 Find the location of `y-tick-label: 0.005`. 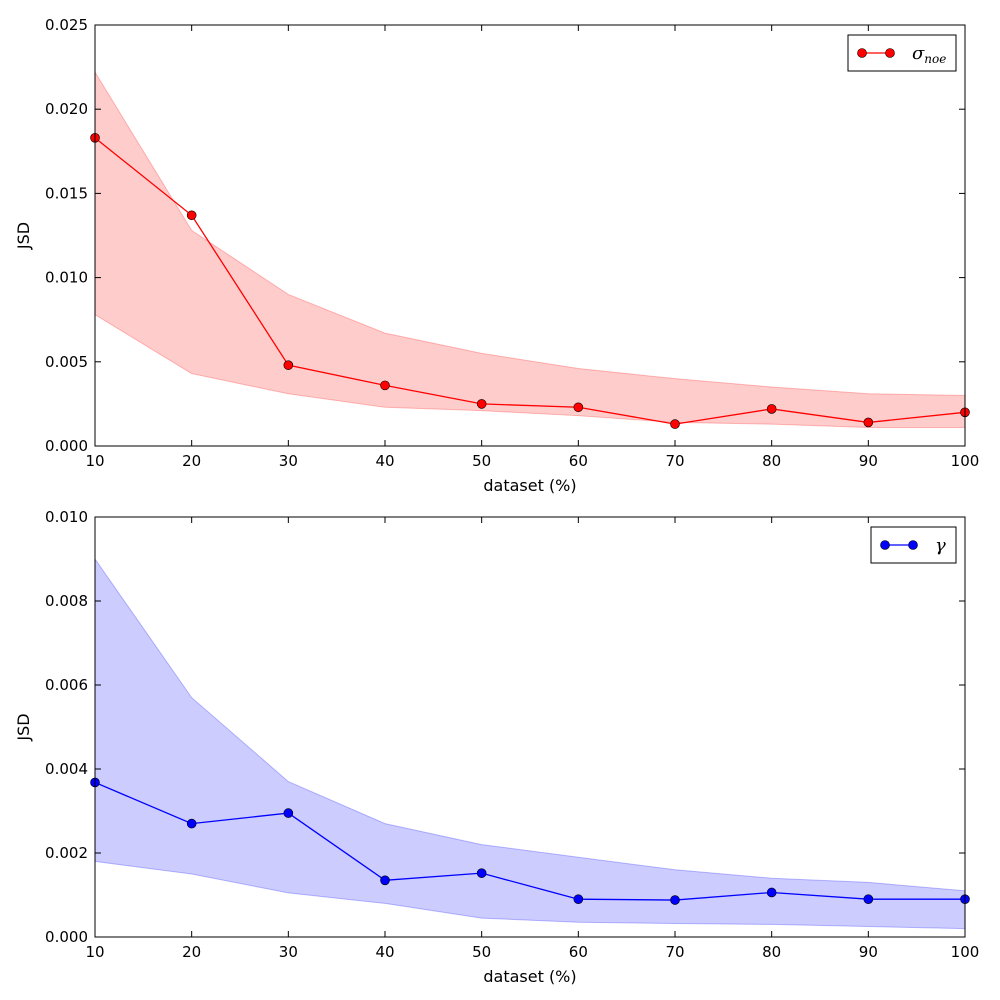

y-tick-label: 0.005 is located at coordinates (66, 362).